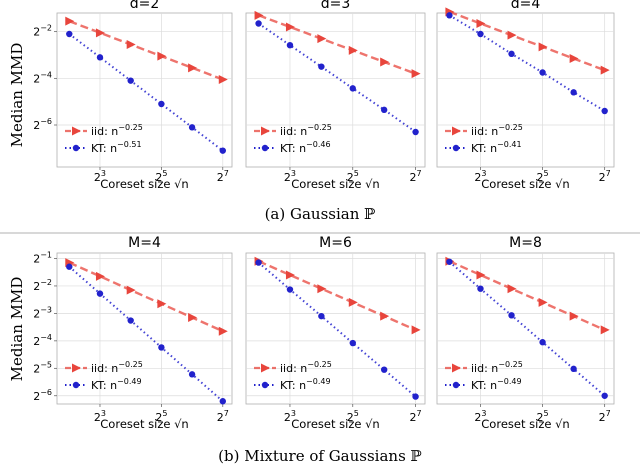 This screenshot has width=640, height=465. Describe the element at coordinates (17, 95) in the screenshot. I see `y-axis-label-top: Median MMD` at that location.